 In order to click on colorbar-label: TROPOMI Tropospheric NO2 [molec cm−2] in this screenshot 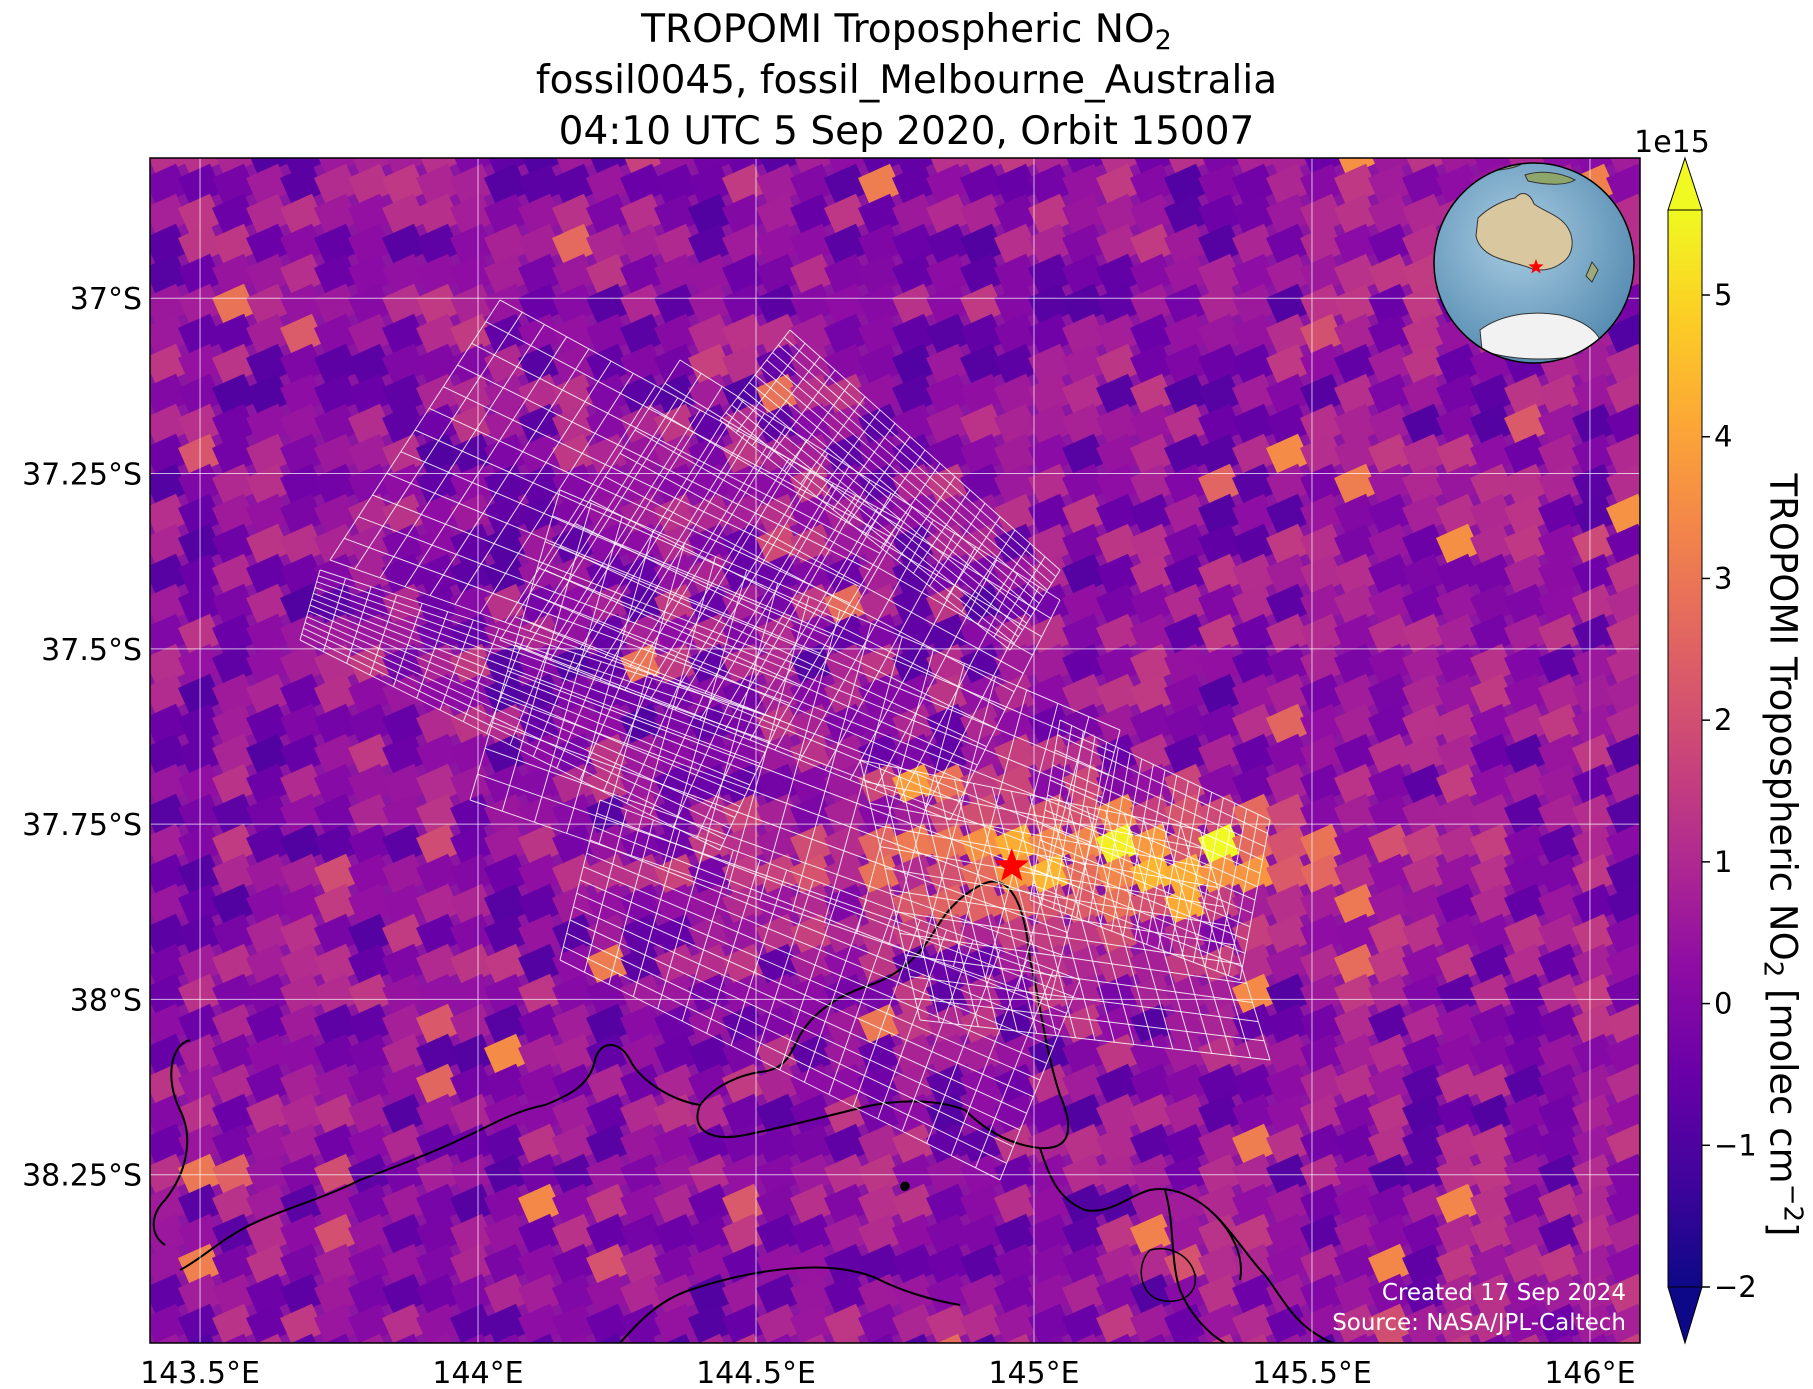, I will do `click(1782, 855)`.